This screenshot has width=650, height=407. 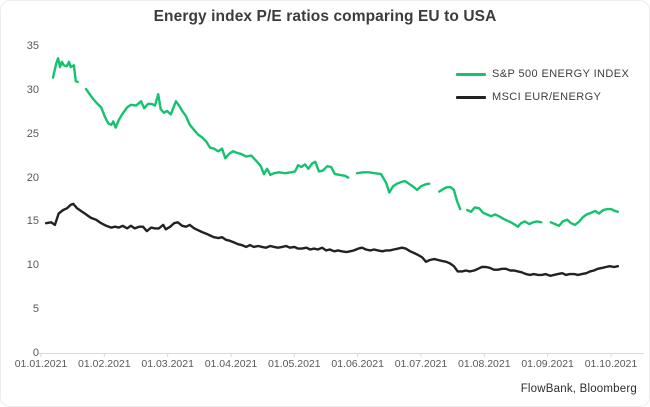 What do you see at coordinates (32, 221) in the screenshot?
I see `y-axis-tick-label: 15` at bounding box center [32, 221].